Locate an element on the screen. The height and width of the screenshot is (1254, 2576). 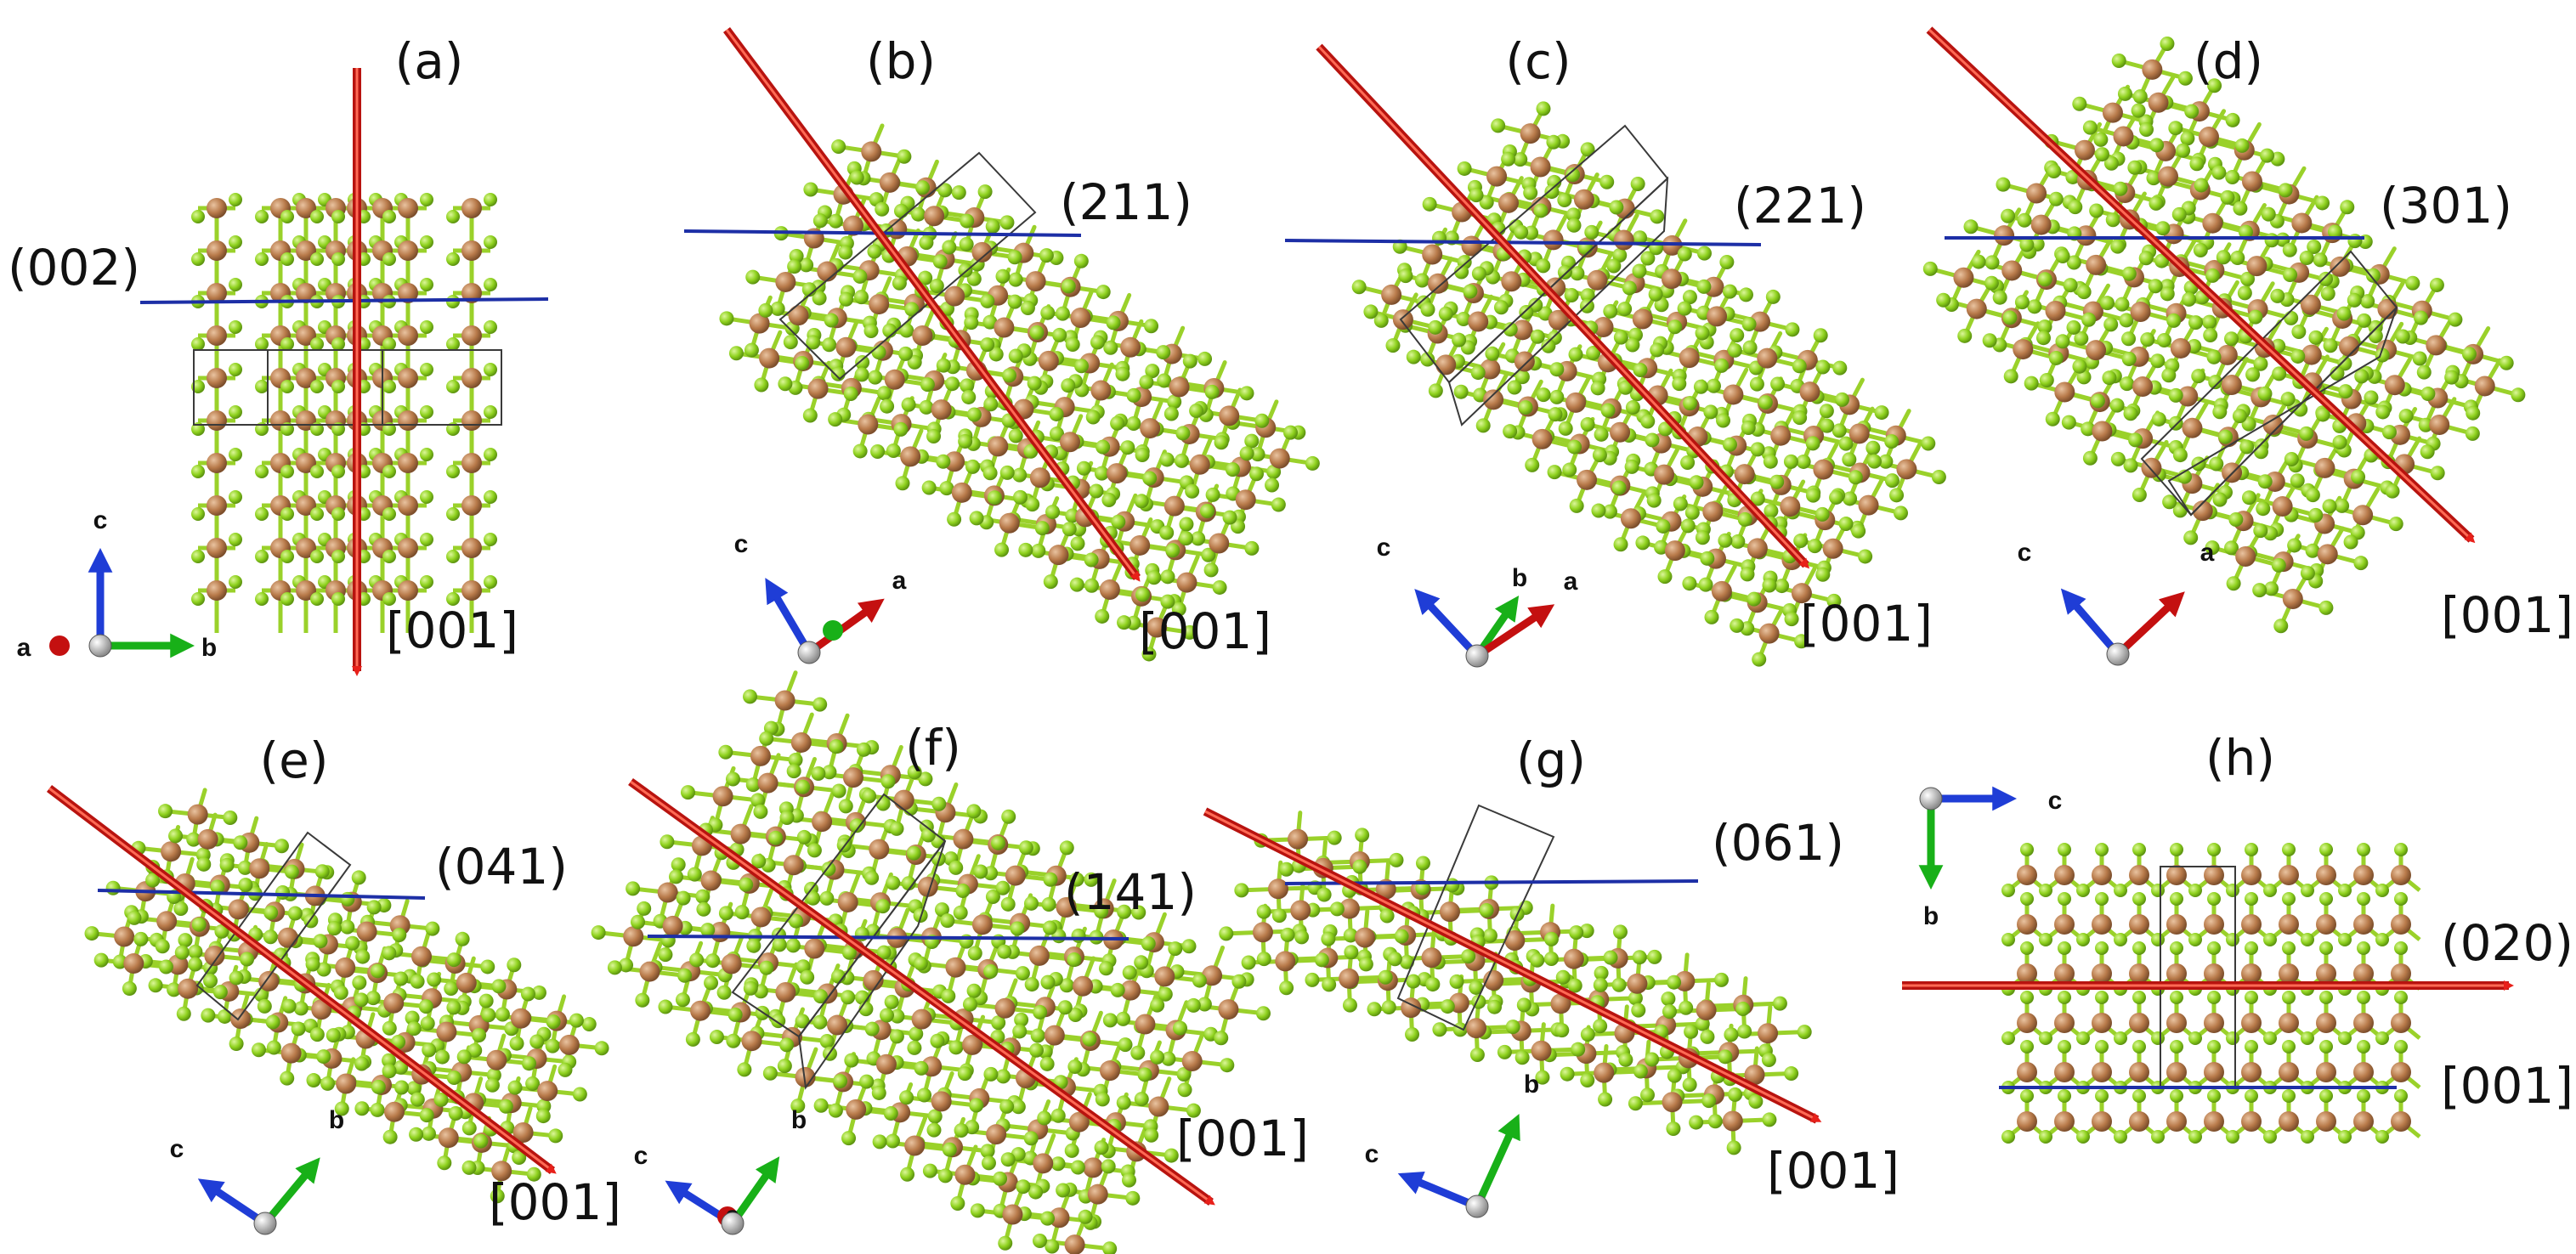
plane-label: (141) is located at coordinates (1130, 892).